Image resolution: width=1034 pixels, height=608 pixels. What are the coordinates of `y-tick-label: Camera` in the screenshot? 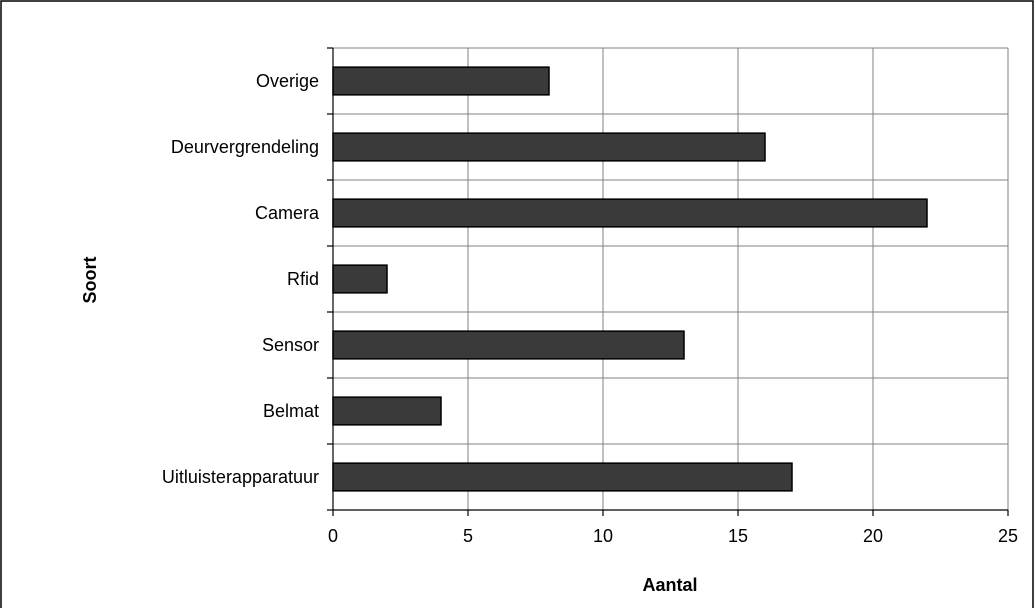 It's located at (287, 213).